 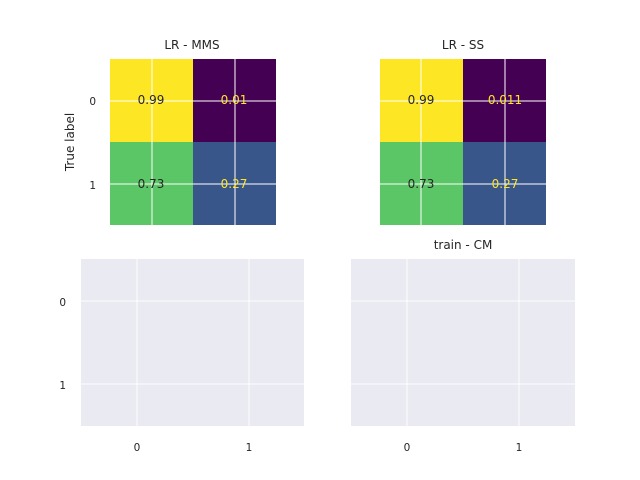 What do you see at coordinates (234, 100) in the screenshot?
I see `cell-label: 0.01` at bounding box center [234, 100].